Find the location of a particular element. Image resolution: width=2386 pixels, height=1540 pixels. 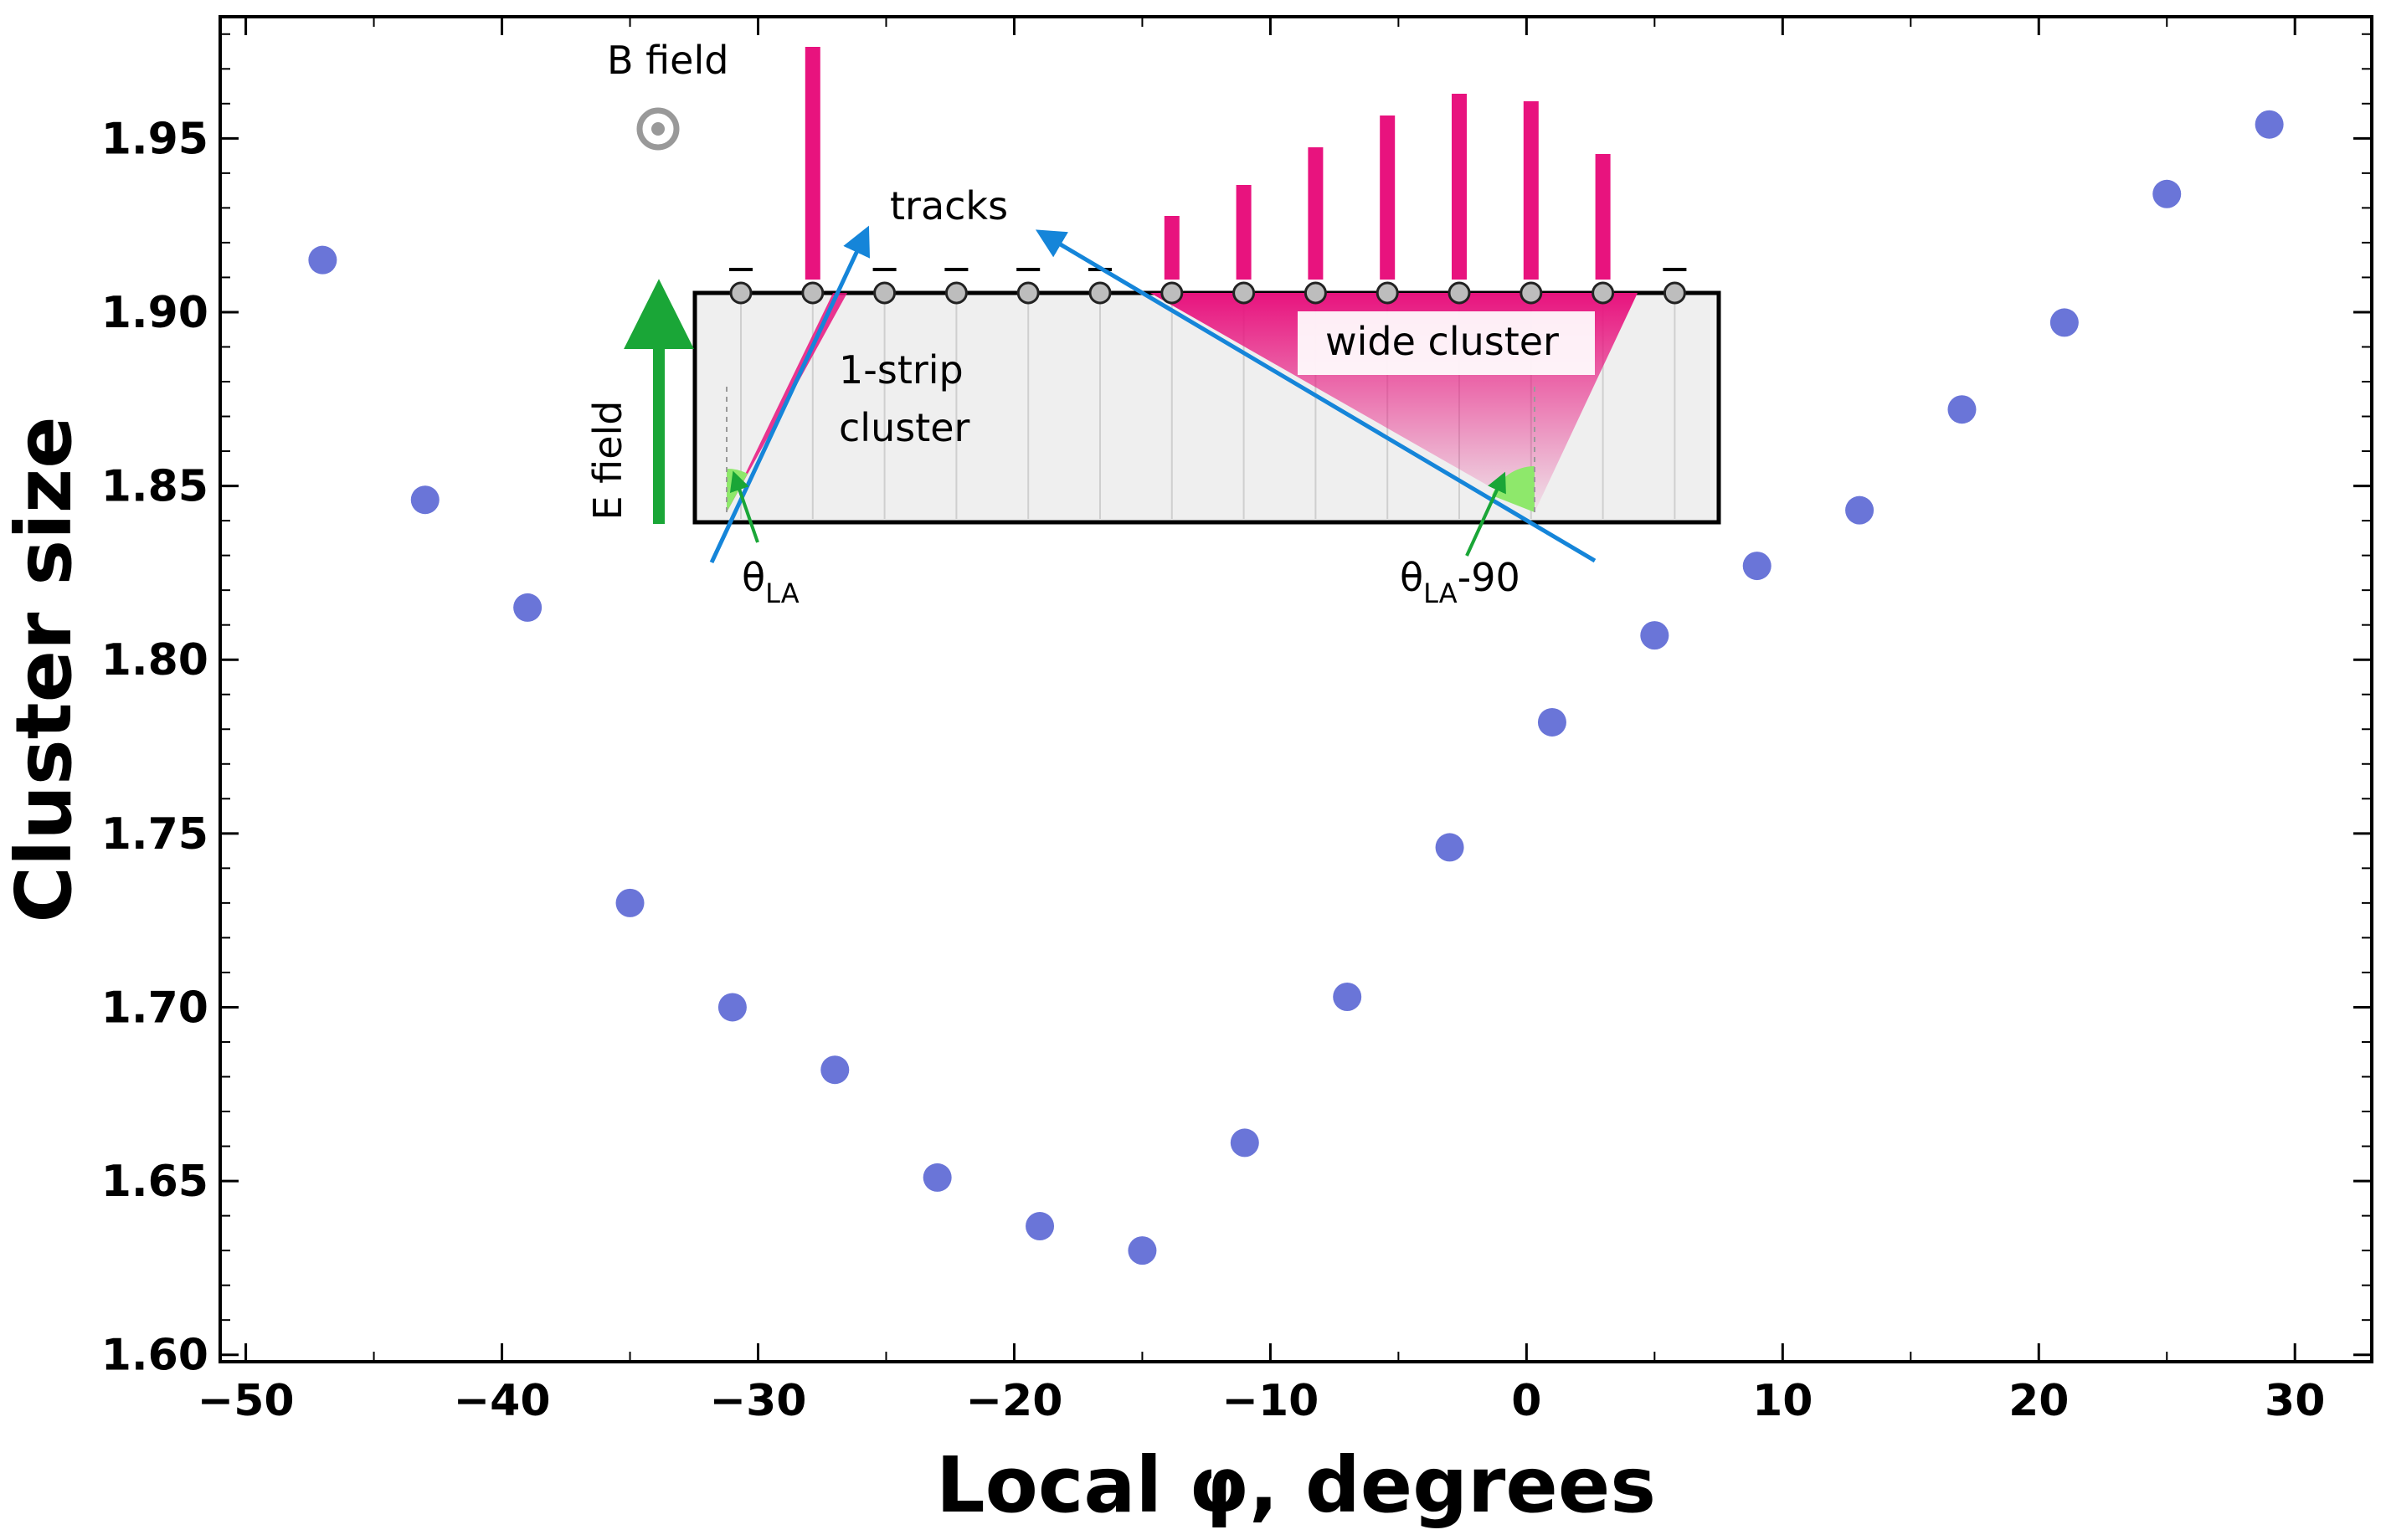

y-tick-label: 1.85 is located at coordinates (154, 487).